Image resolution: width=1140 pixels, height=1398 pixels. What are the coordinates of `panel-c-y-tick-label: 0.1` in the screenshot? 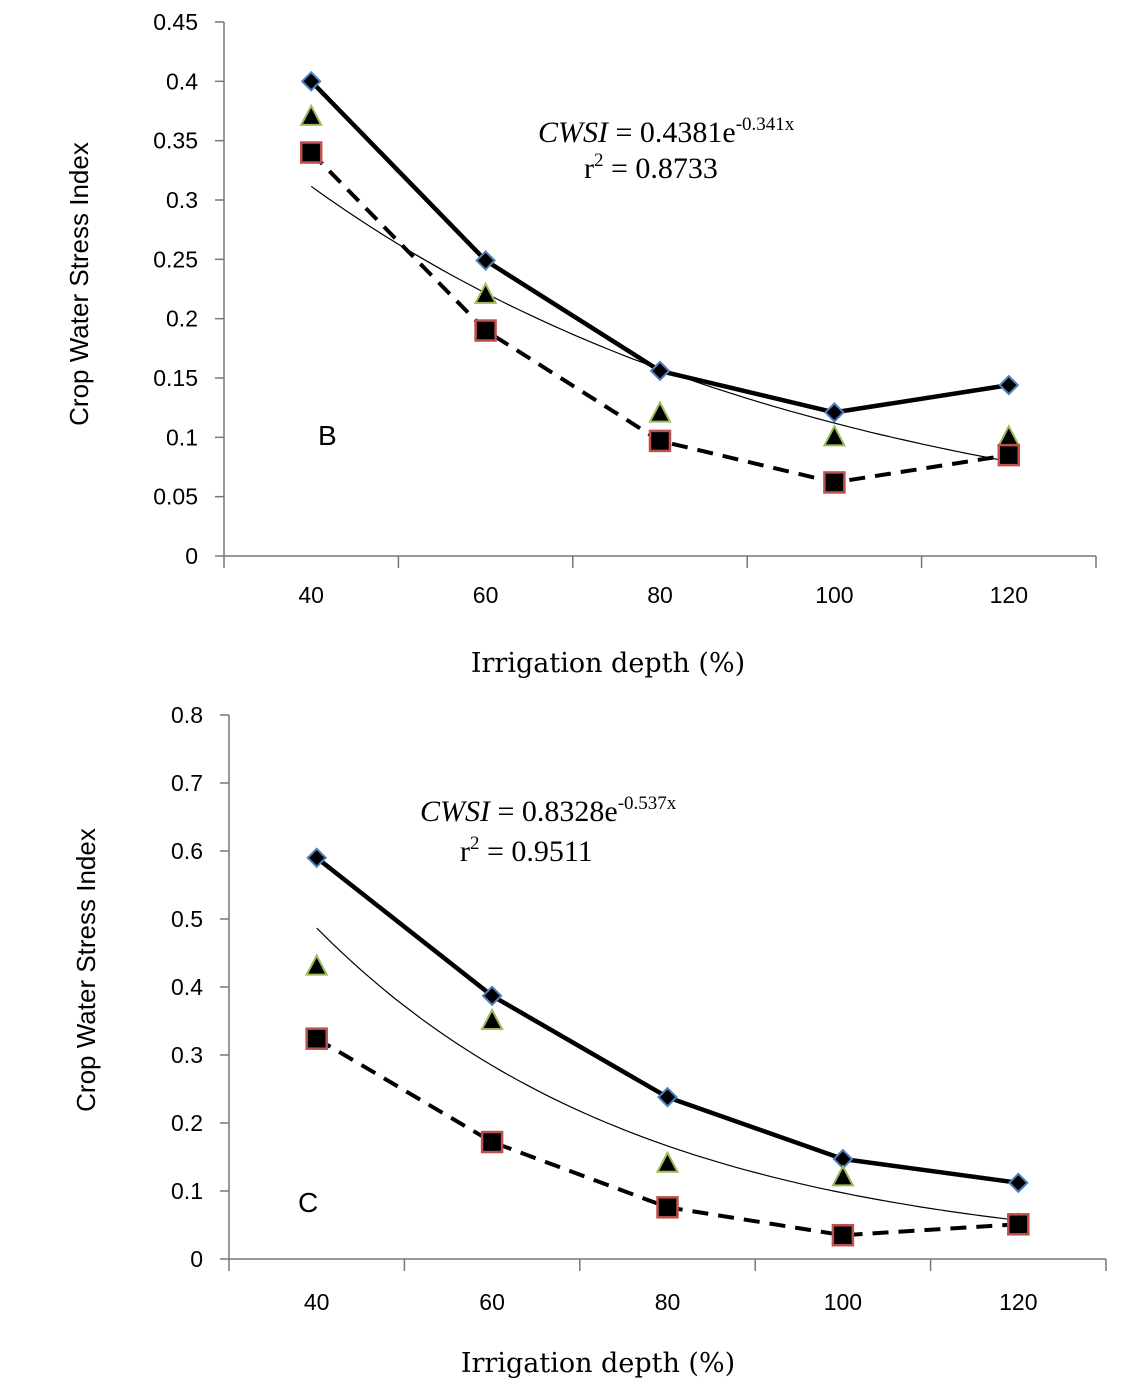 It's located at (187, 1191).